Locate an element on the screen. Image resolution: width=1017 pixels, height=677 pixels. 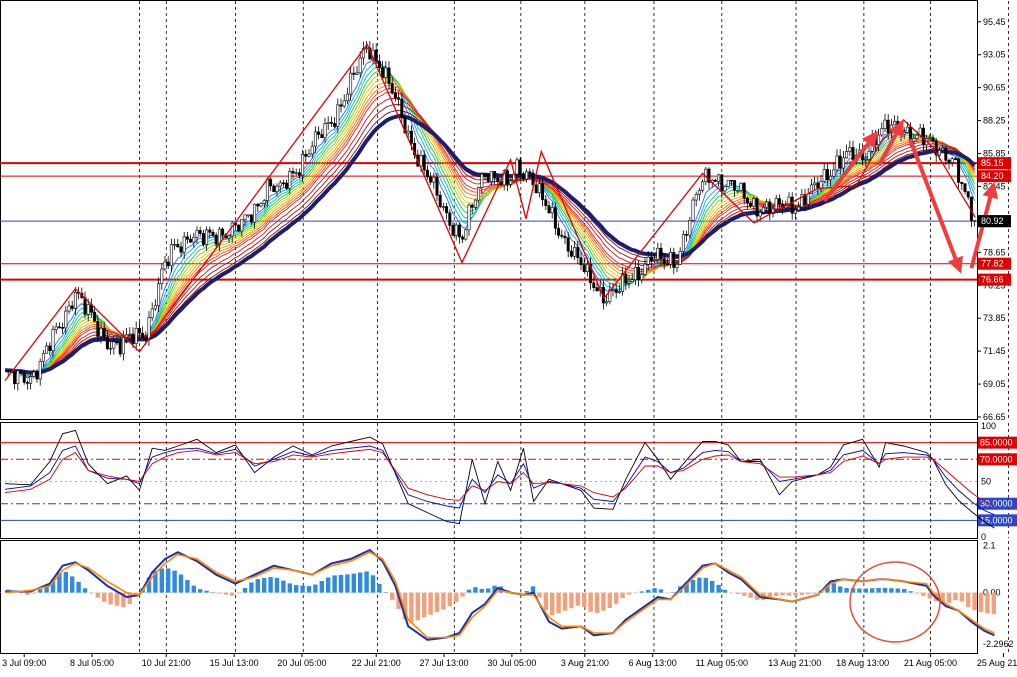
osc-y-tick-label: 50 is located at coordinates (986, 482).